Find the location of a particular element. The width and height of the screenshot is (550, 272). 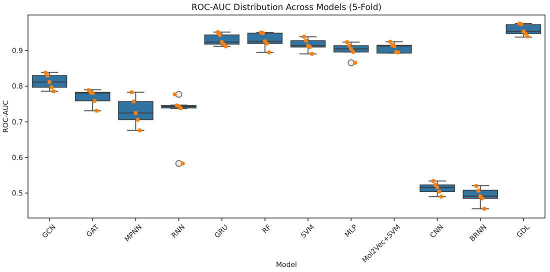

chart-title: ROC-AUC Distribution Across Models (5-Fold) is located at coordinates (286, 8).